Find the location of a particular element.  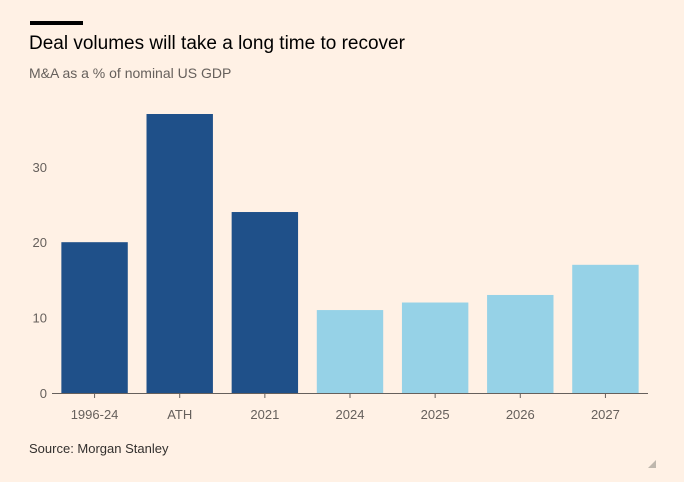

top-rule is located at coordinates (56, 23).